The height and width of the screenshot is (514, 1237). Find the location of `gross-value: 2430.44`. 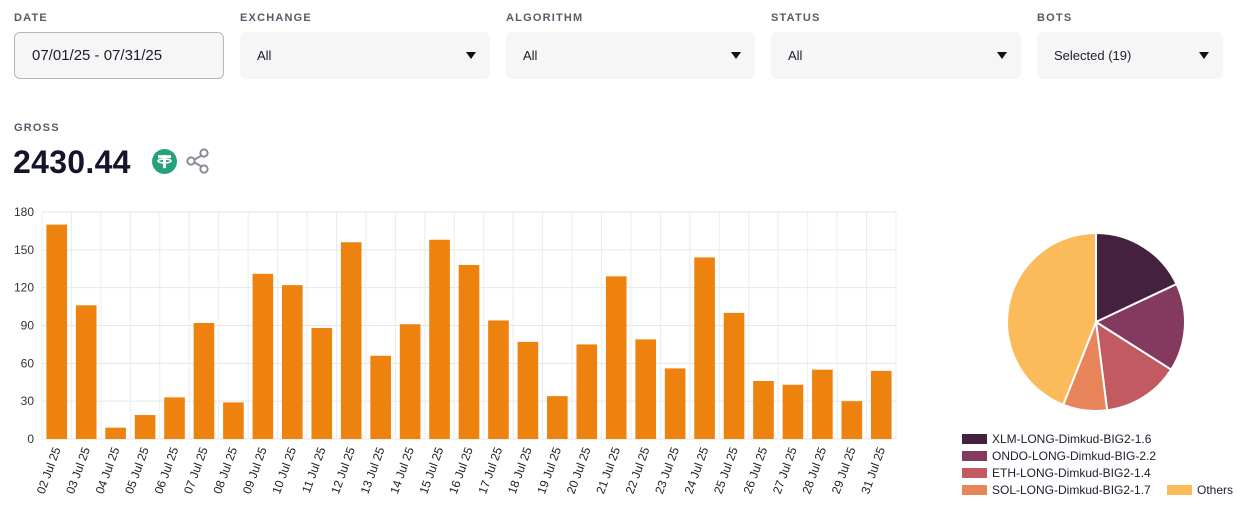

gross-value: 2430.44 is located at coordinates (72, 162).